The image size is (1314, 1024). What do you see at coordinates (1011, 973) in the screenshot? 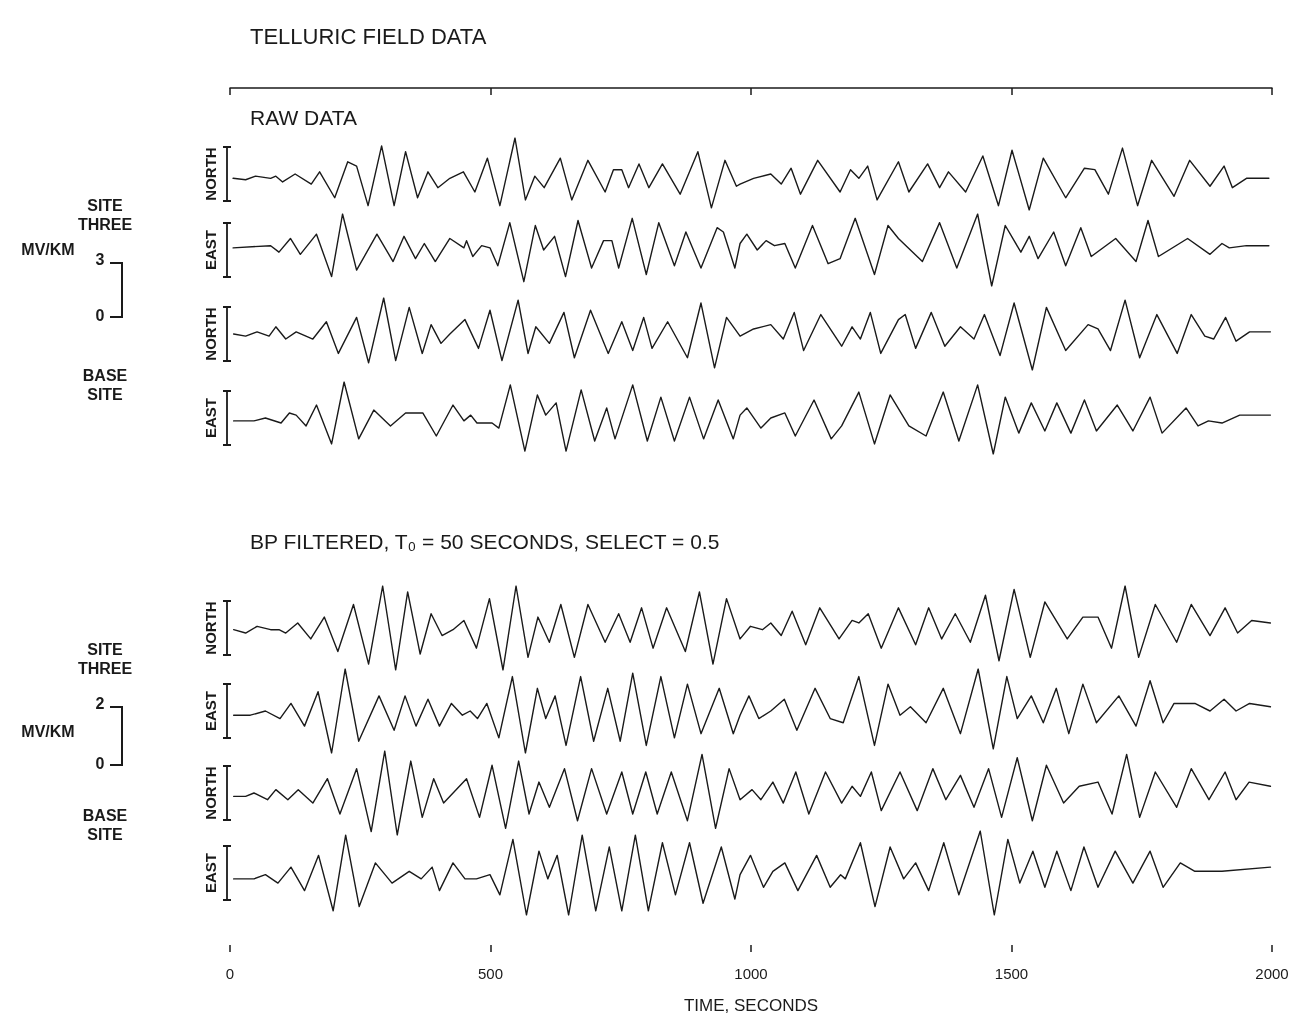
I see `x-tick-label: 1500` at bounding box center [1011, 973].